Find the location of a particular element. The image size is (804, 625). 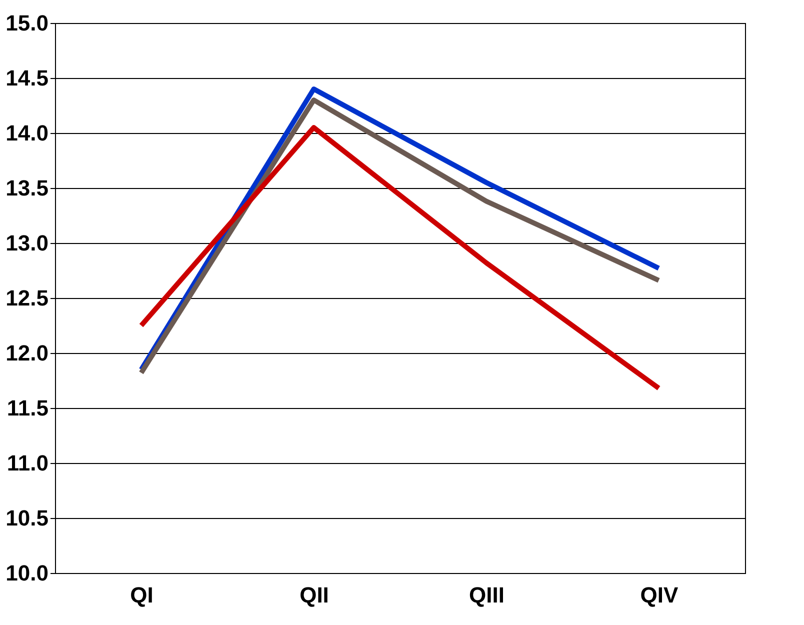

y-tick-label: 11.0 is located at coordinates (27, 463).